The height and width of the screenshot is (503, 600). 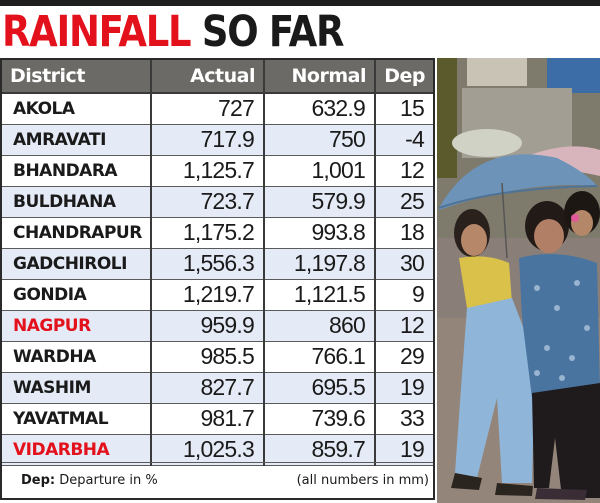 I want to click on normal-cell: 632.9, so click(x=320, y=109).